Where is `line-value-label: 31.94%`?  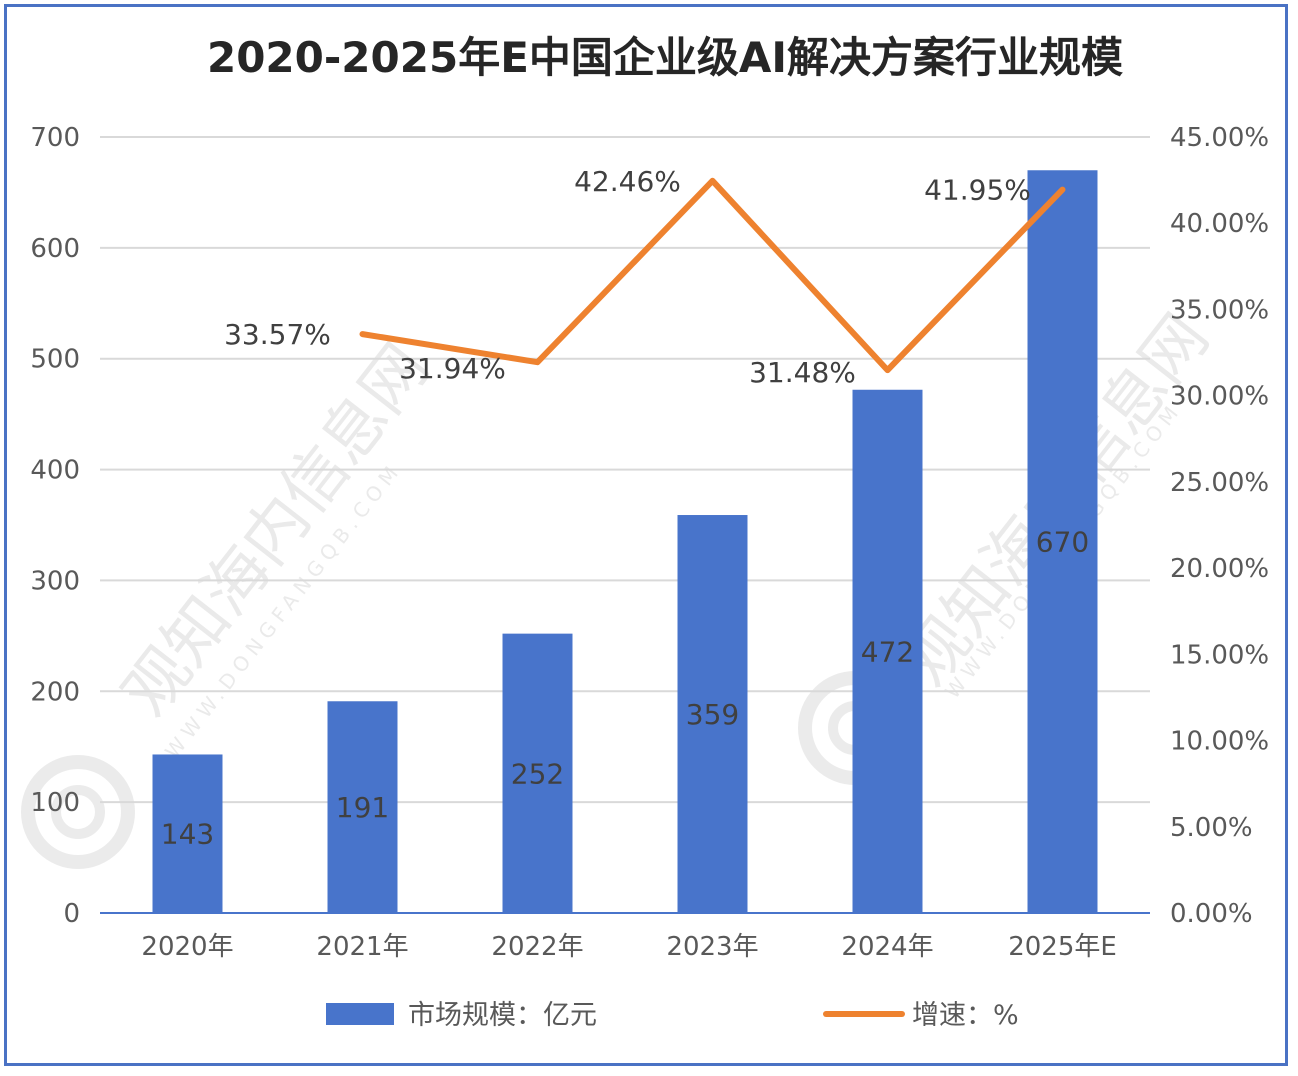
line-value-label: 31.94% is located at coordinates (452, 368).